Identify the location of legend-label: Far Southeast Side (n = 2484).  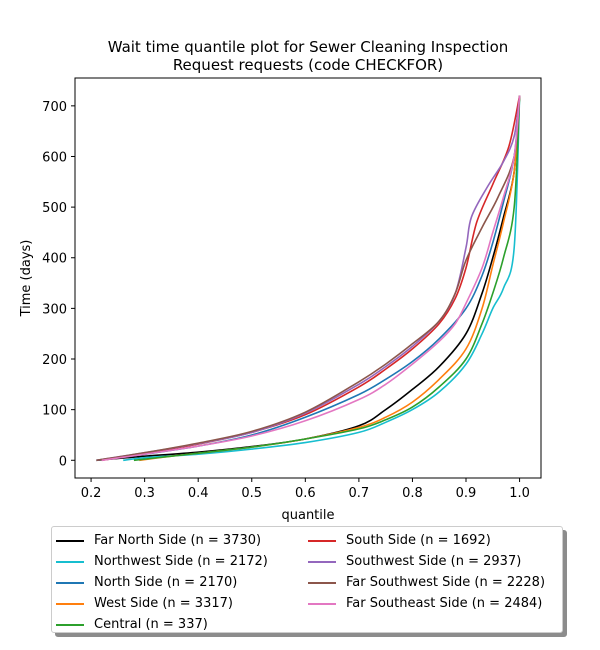
(444, 603).